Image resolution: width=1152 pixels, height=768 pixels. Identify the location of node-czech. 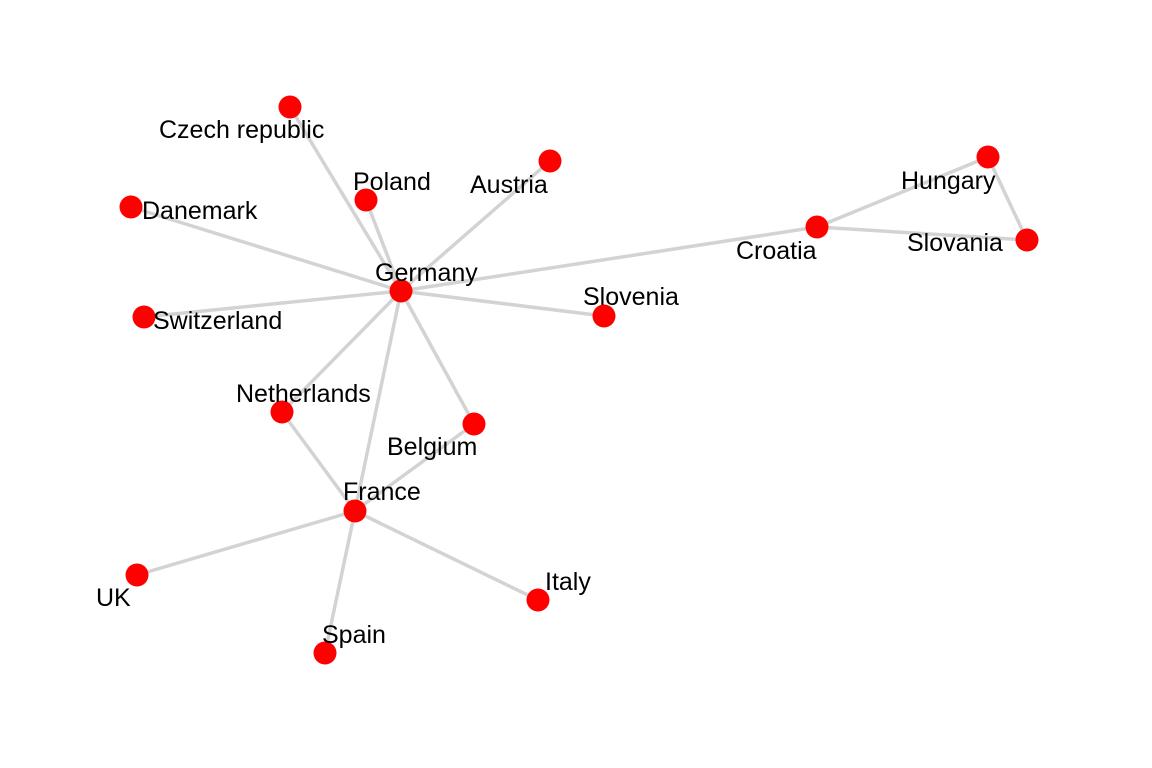
(290, 107).